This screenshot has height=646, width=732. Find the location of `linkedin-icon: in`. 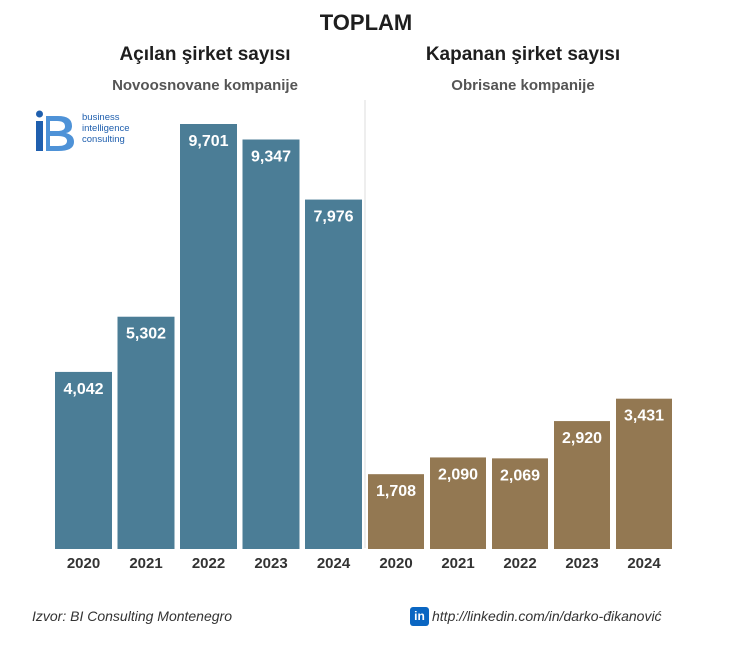

linkedin-icon: in is located at coordinates (419, 616).